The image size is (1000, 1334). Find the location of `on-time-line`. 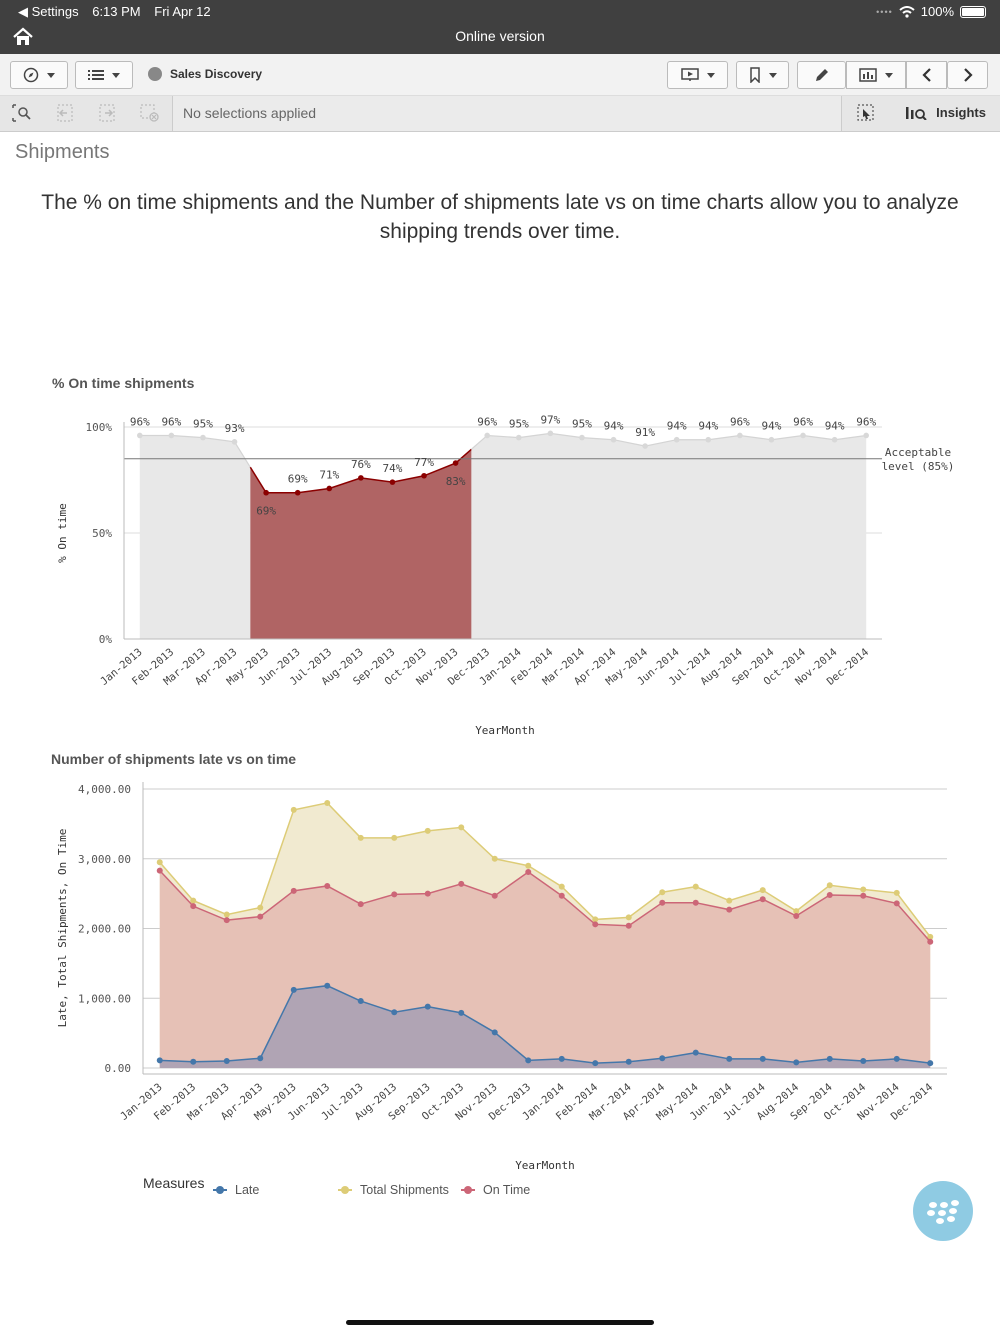

on-time-line is located at coordinates (545, 906).